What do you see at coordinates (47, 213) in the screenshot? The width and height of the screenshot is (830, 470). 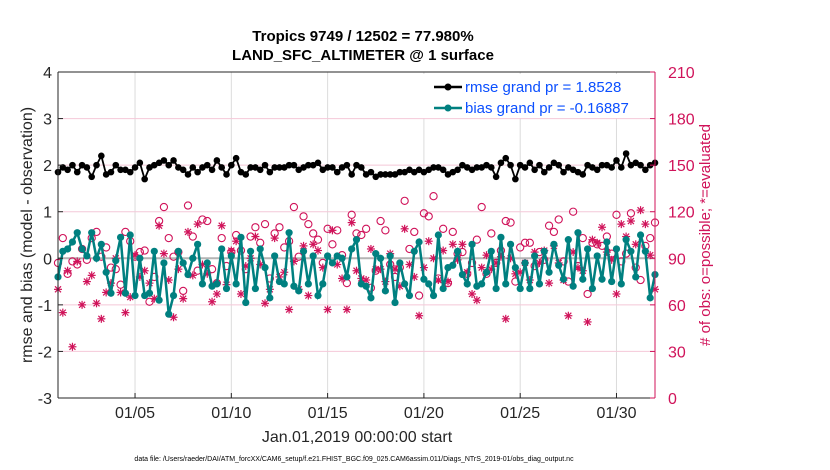 I see `y-tick-label: 1` at bounding box center [47, 213].